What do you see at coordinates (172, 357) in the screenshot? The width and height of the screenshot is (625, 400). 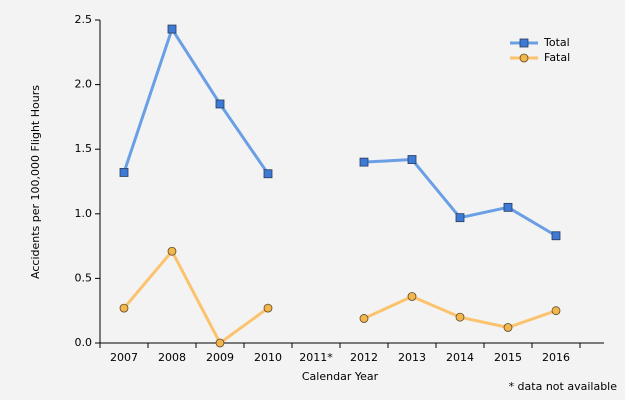 I see `x-tick-label: 2008` at bounding box center [172, 357].